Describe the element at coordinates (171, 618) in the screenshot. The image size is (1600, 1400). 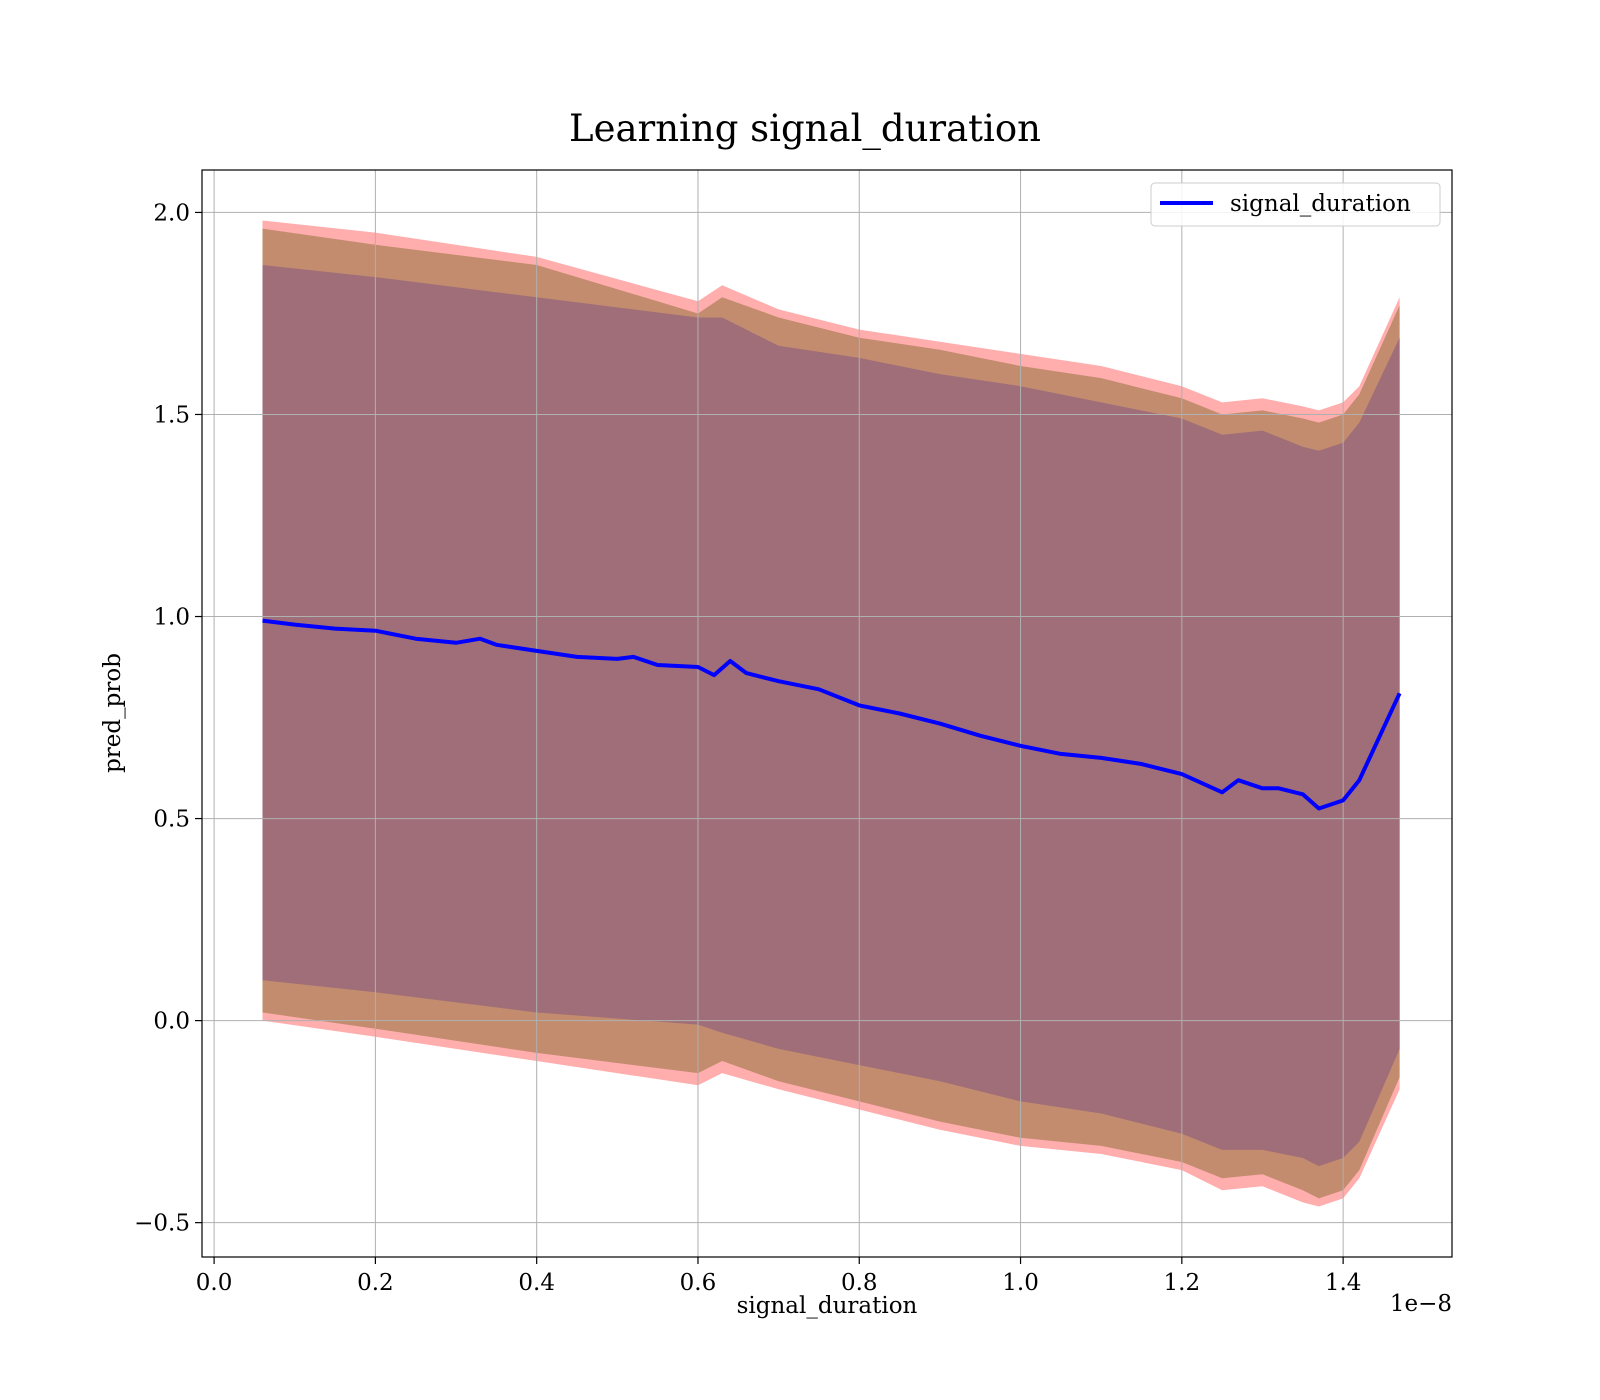
I see `y-tick-label: 1.0` at that location.